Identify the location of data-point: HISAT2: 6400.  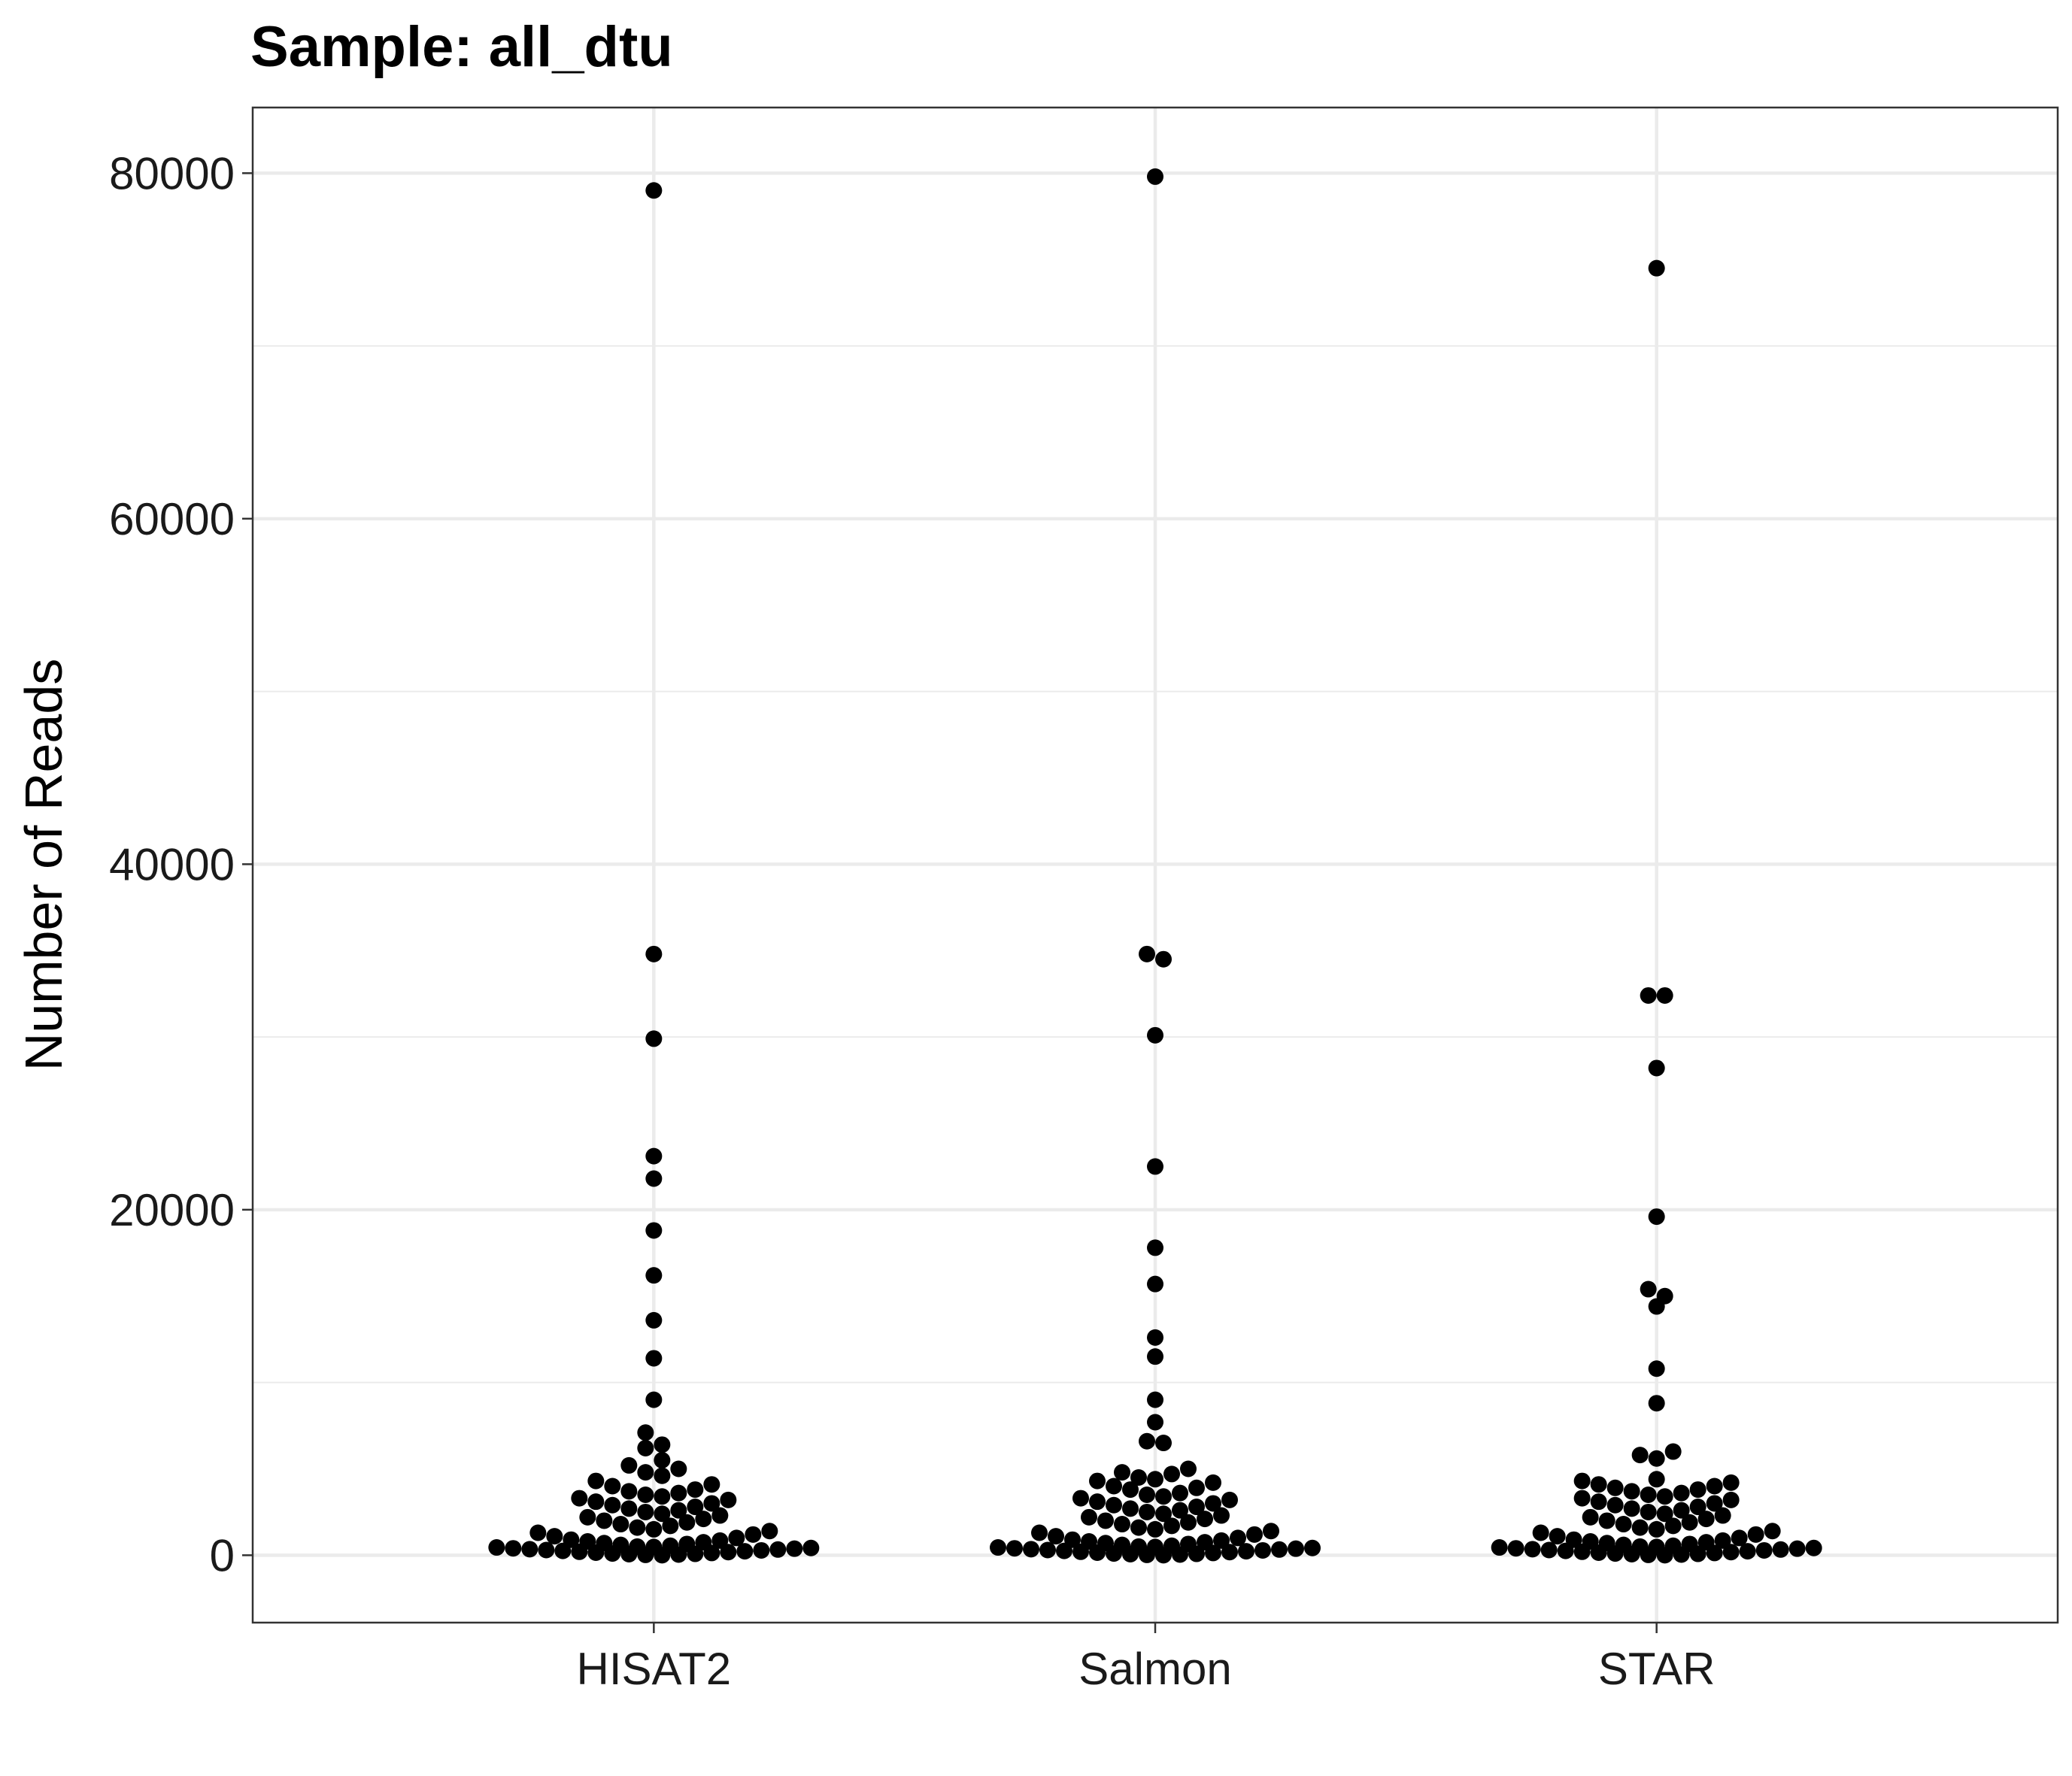
(662, 1444).